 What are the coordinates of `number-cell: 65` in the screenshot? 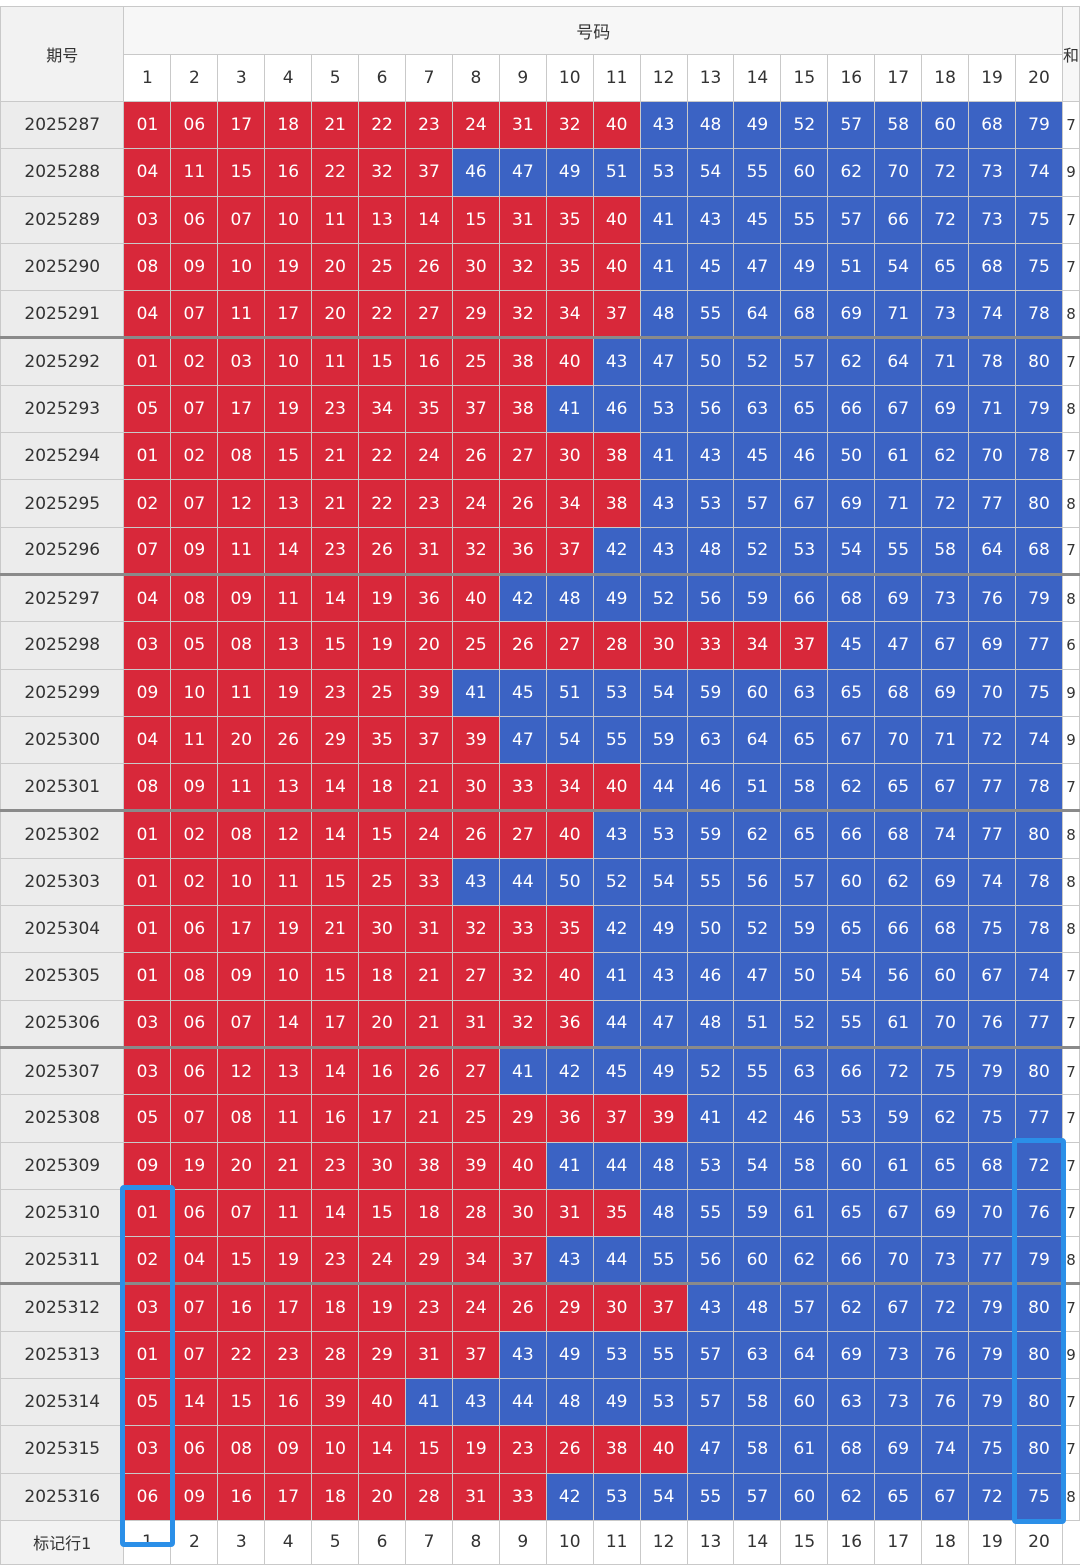 It's located at (945, 267).